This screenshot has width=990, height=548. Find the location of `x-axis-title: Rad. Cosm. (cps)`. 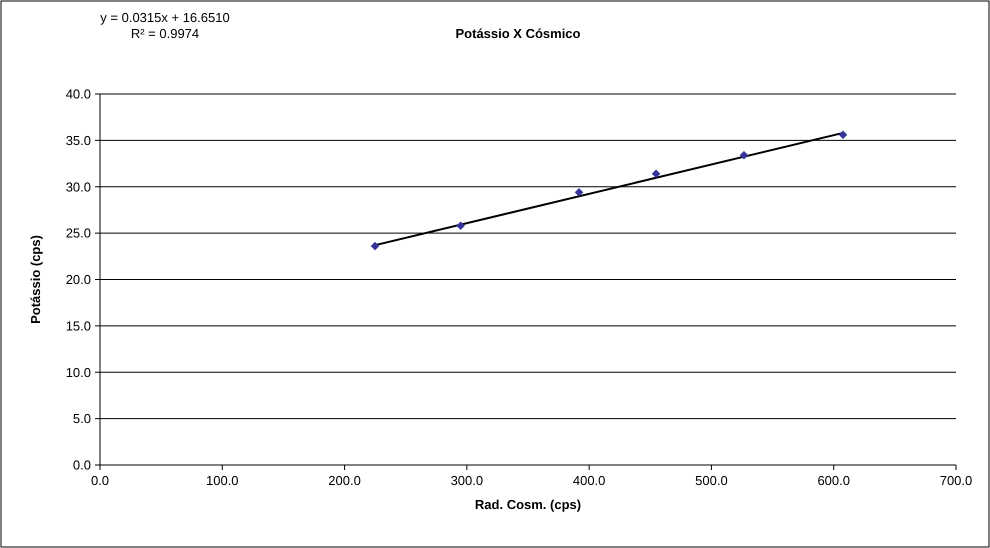

x-axis-title: Rad. Cosm. (cps) is located at coordinates (528, 504).